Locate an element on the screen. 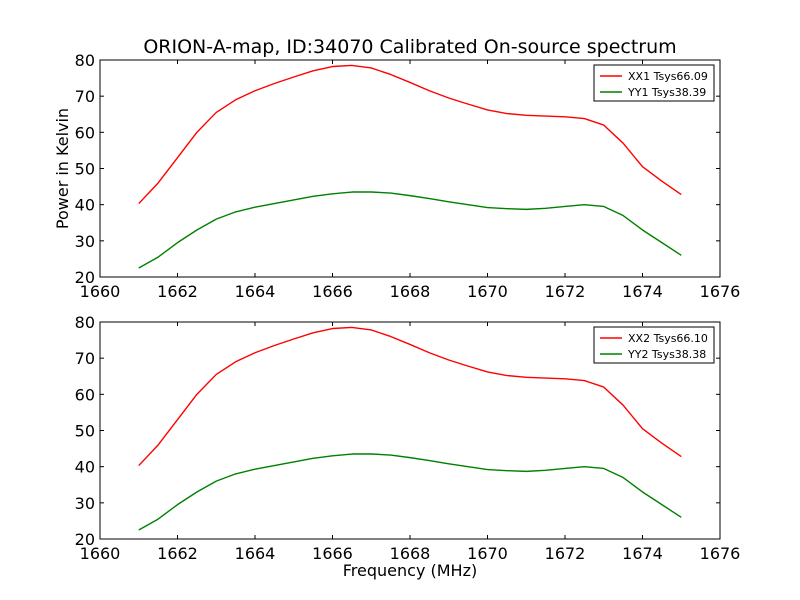 The width and height of the screenshot is (800, 600). legend: XX1 Tsys66.09 YY1 Tsys38.39 is located at coordinates (654, 83).